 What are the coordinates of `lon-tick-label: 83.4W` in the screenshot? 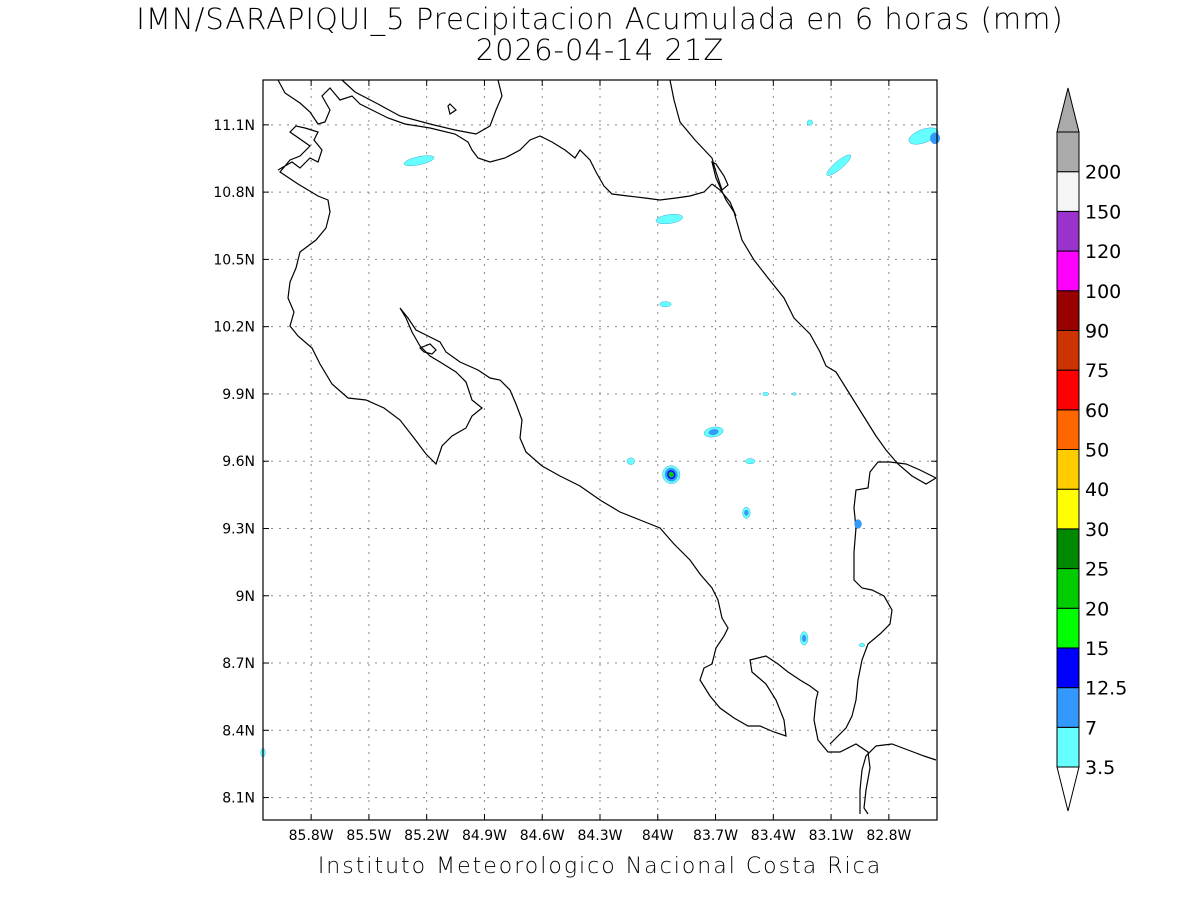 It's located at (773, 836).